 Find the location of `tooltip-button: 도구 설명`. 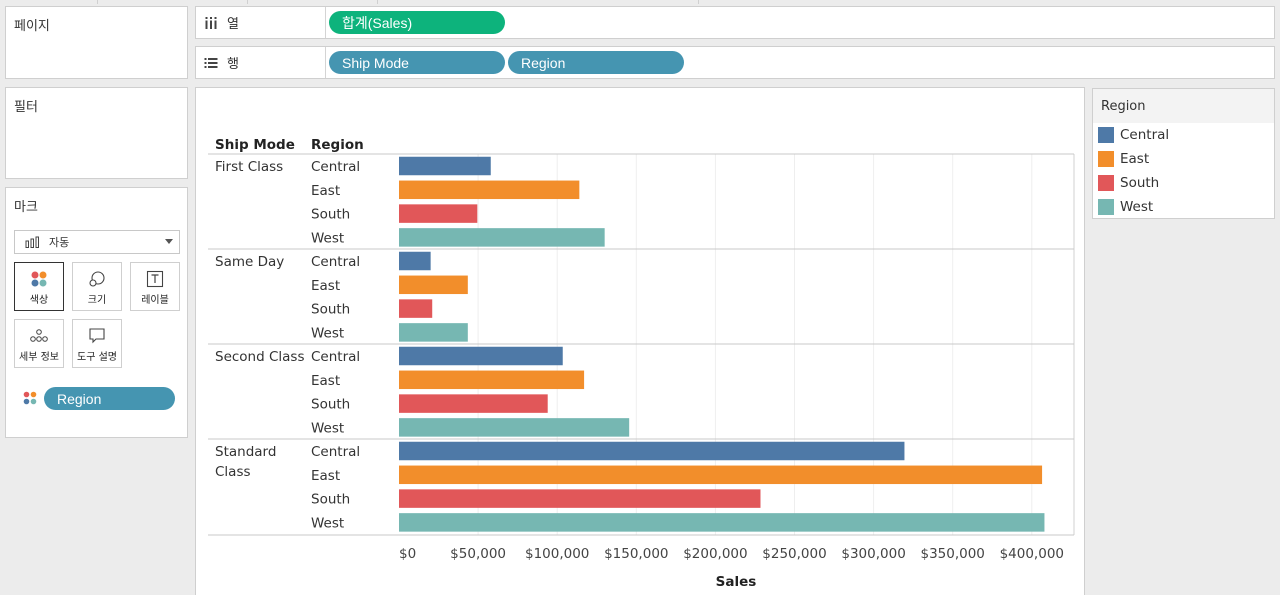

tooltip-button: 도구 설명 is located at coordinates (97, 343).